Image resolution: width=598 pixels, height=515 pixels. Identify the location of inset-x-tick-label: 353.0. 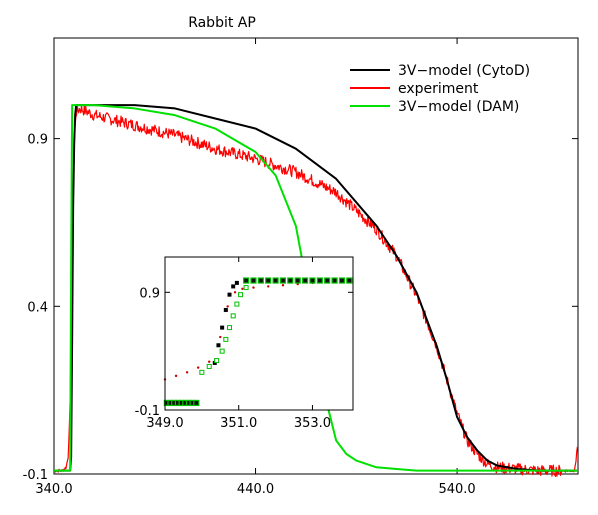
(312, 423).